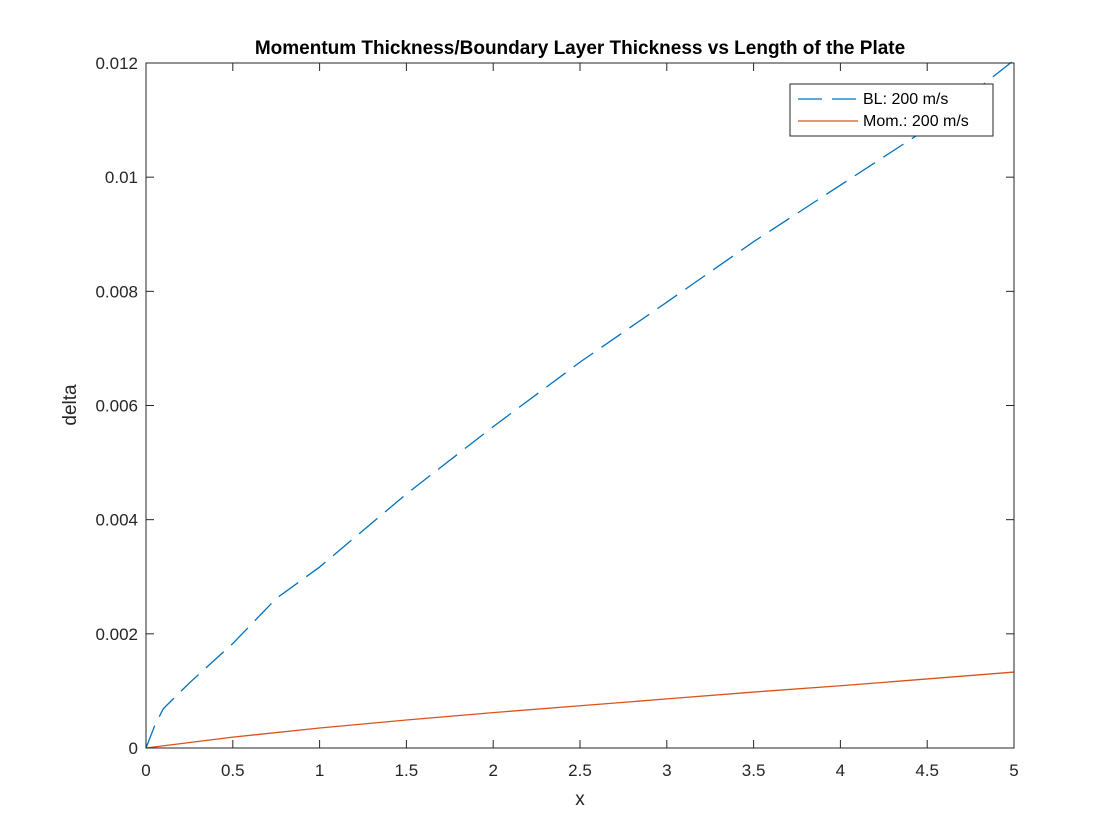  What do you see at coordinates (121, 177) in the screenshot?
I see `y-tick-label: 0.01` at bounding box center [121, 177].